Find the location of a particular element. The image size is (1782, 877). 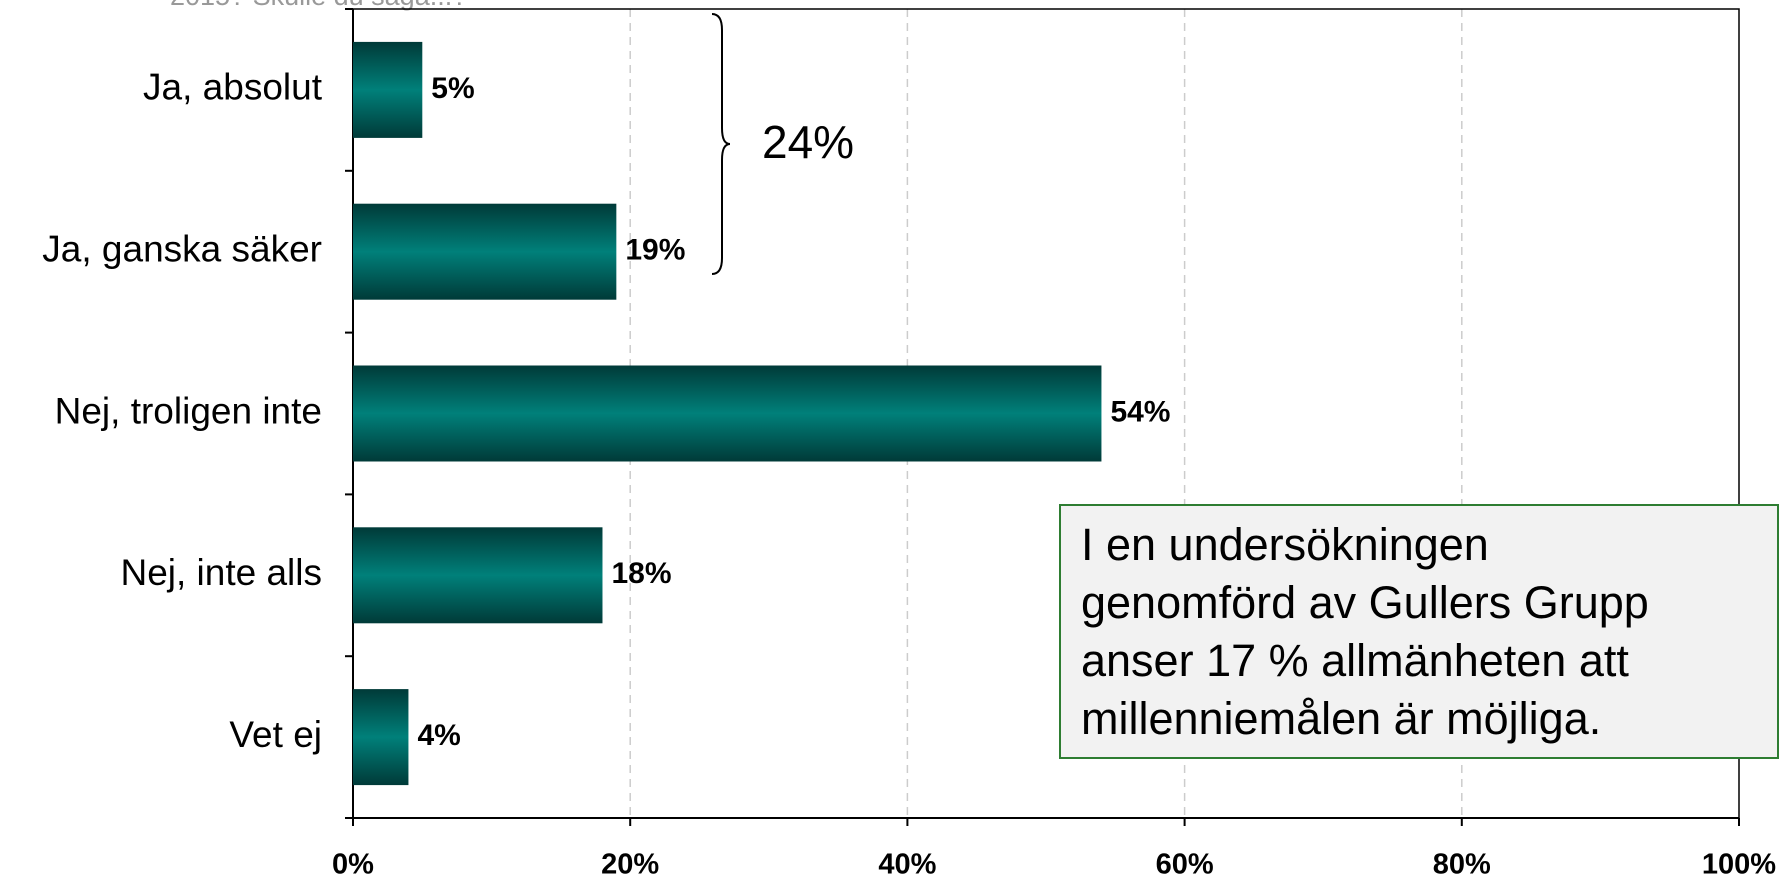

value-label: 19% is located at coordinates (655, 250).